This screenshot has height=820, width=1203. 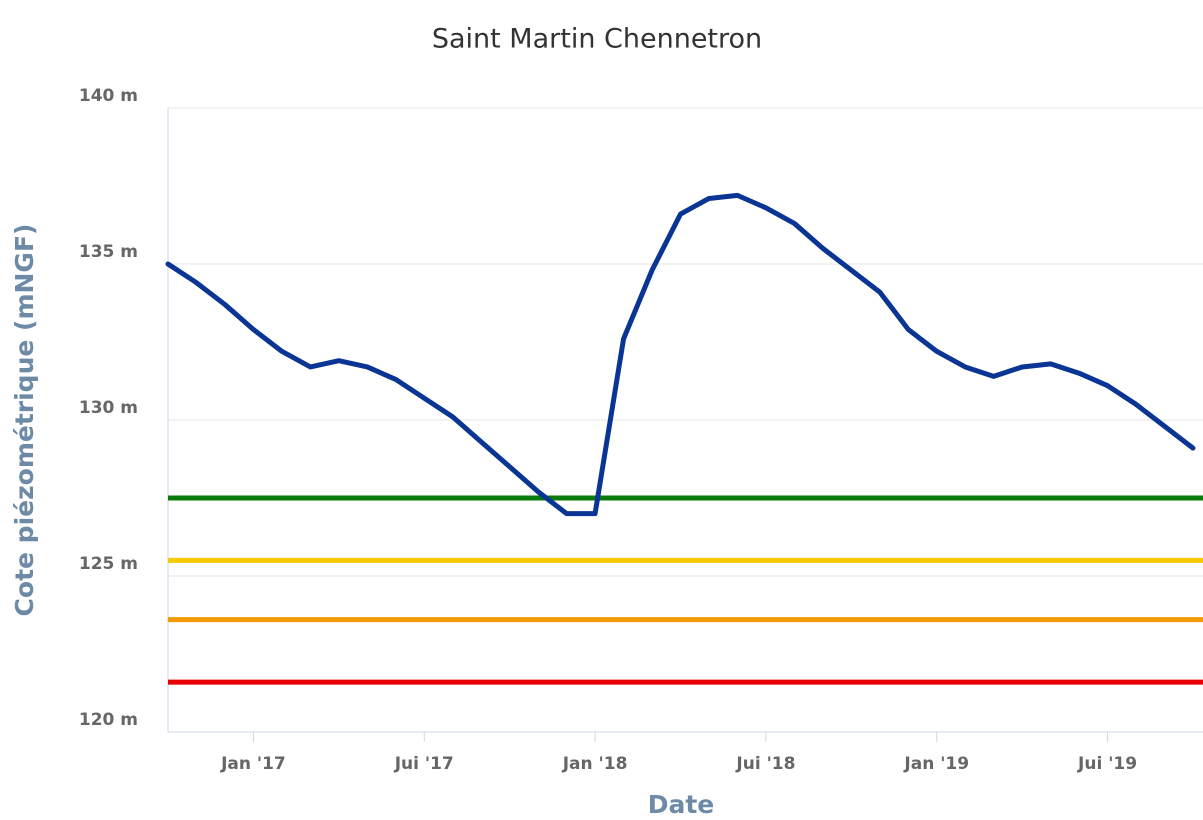 What do you see at coordinates (24, 420) in the screenshot?
I see `y-axis-label: Cote piézométrique (mNGF)` at bounding box center [24, 420].